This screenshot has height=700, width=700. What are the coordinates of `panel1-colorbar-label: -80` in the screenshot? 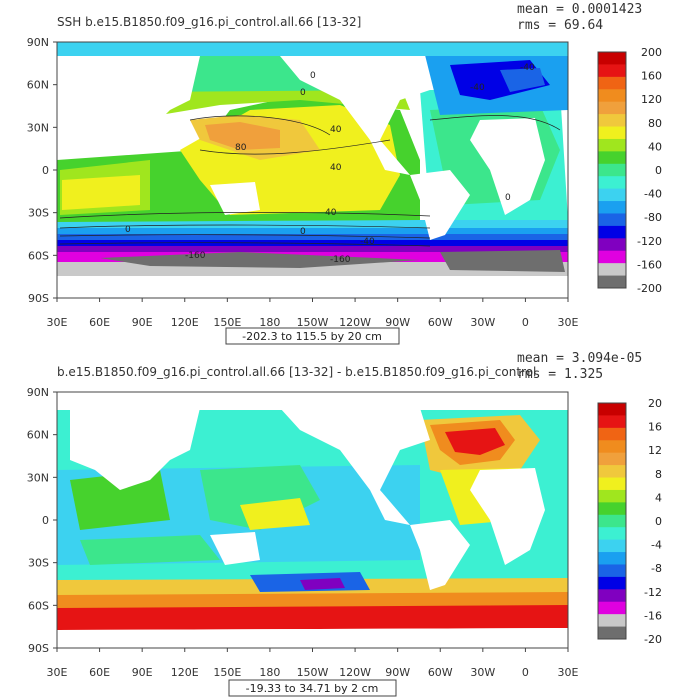 It's located at (653, 217).